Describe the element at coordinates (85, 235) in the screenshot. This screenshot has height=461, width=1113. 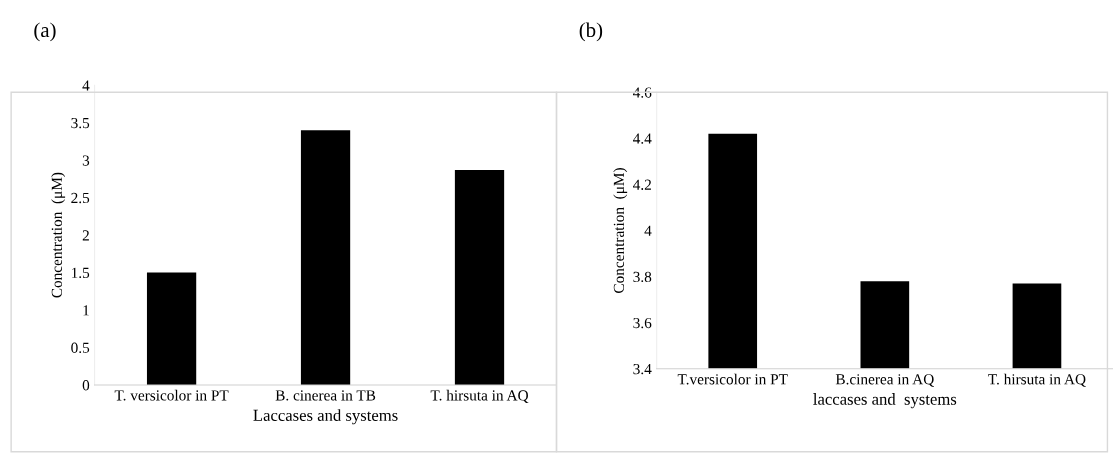
I see `y-tick-label: 2` at that location.